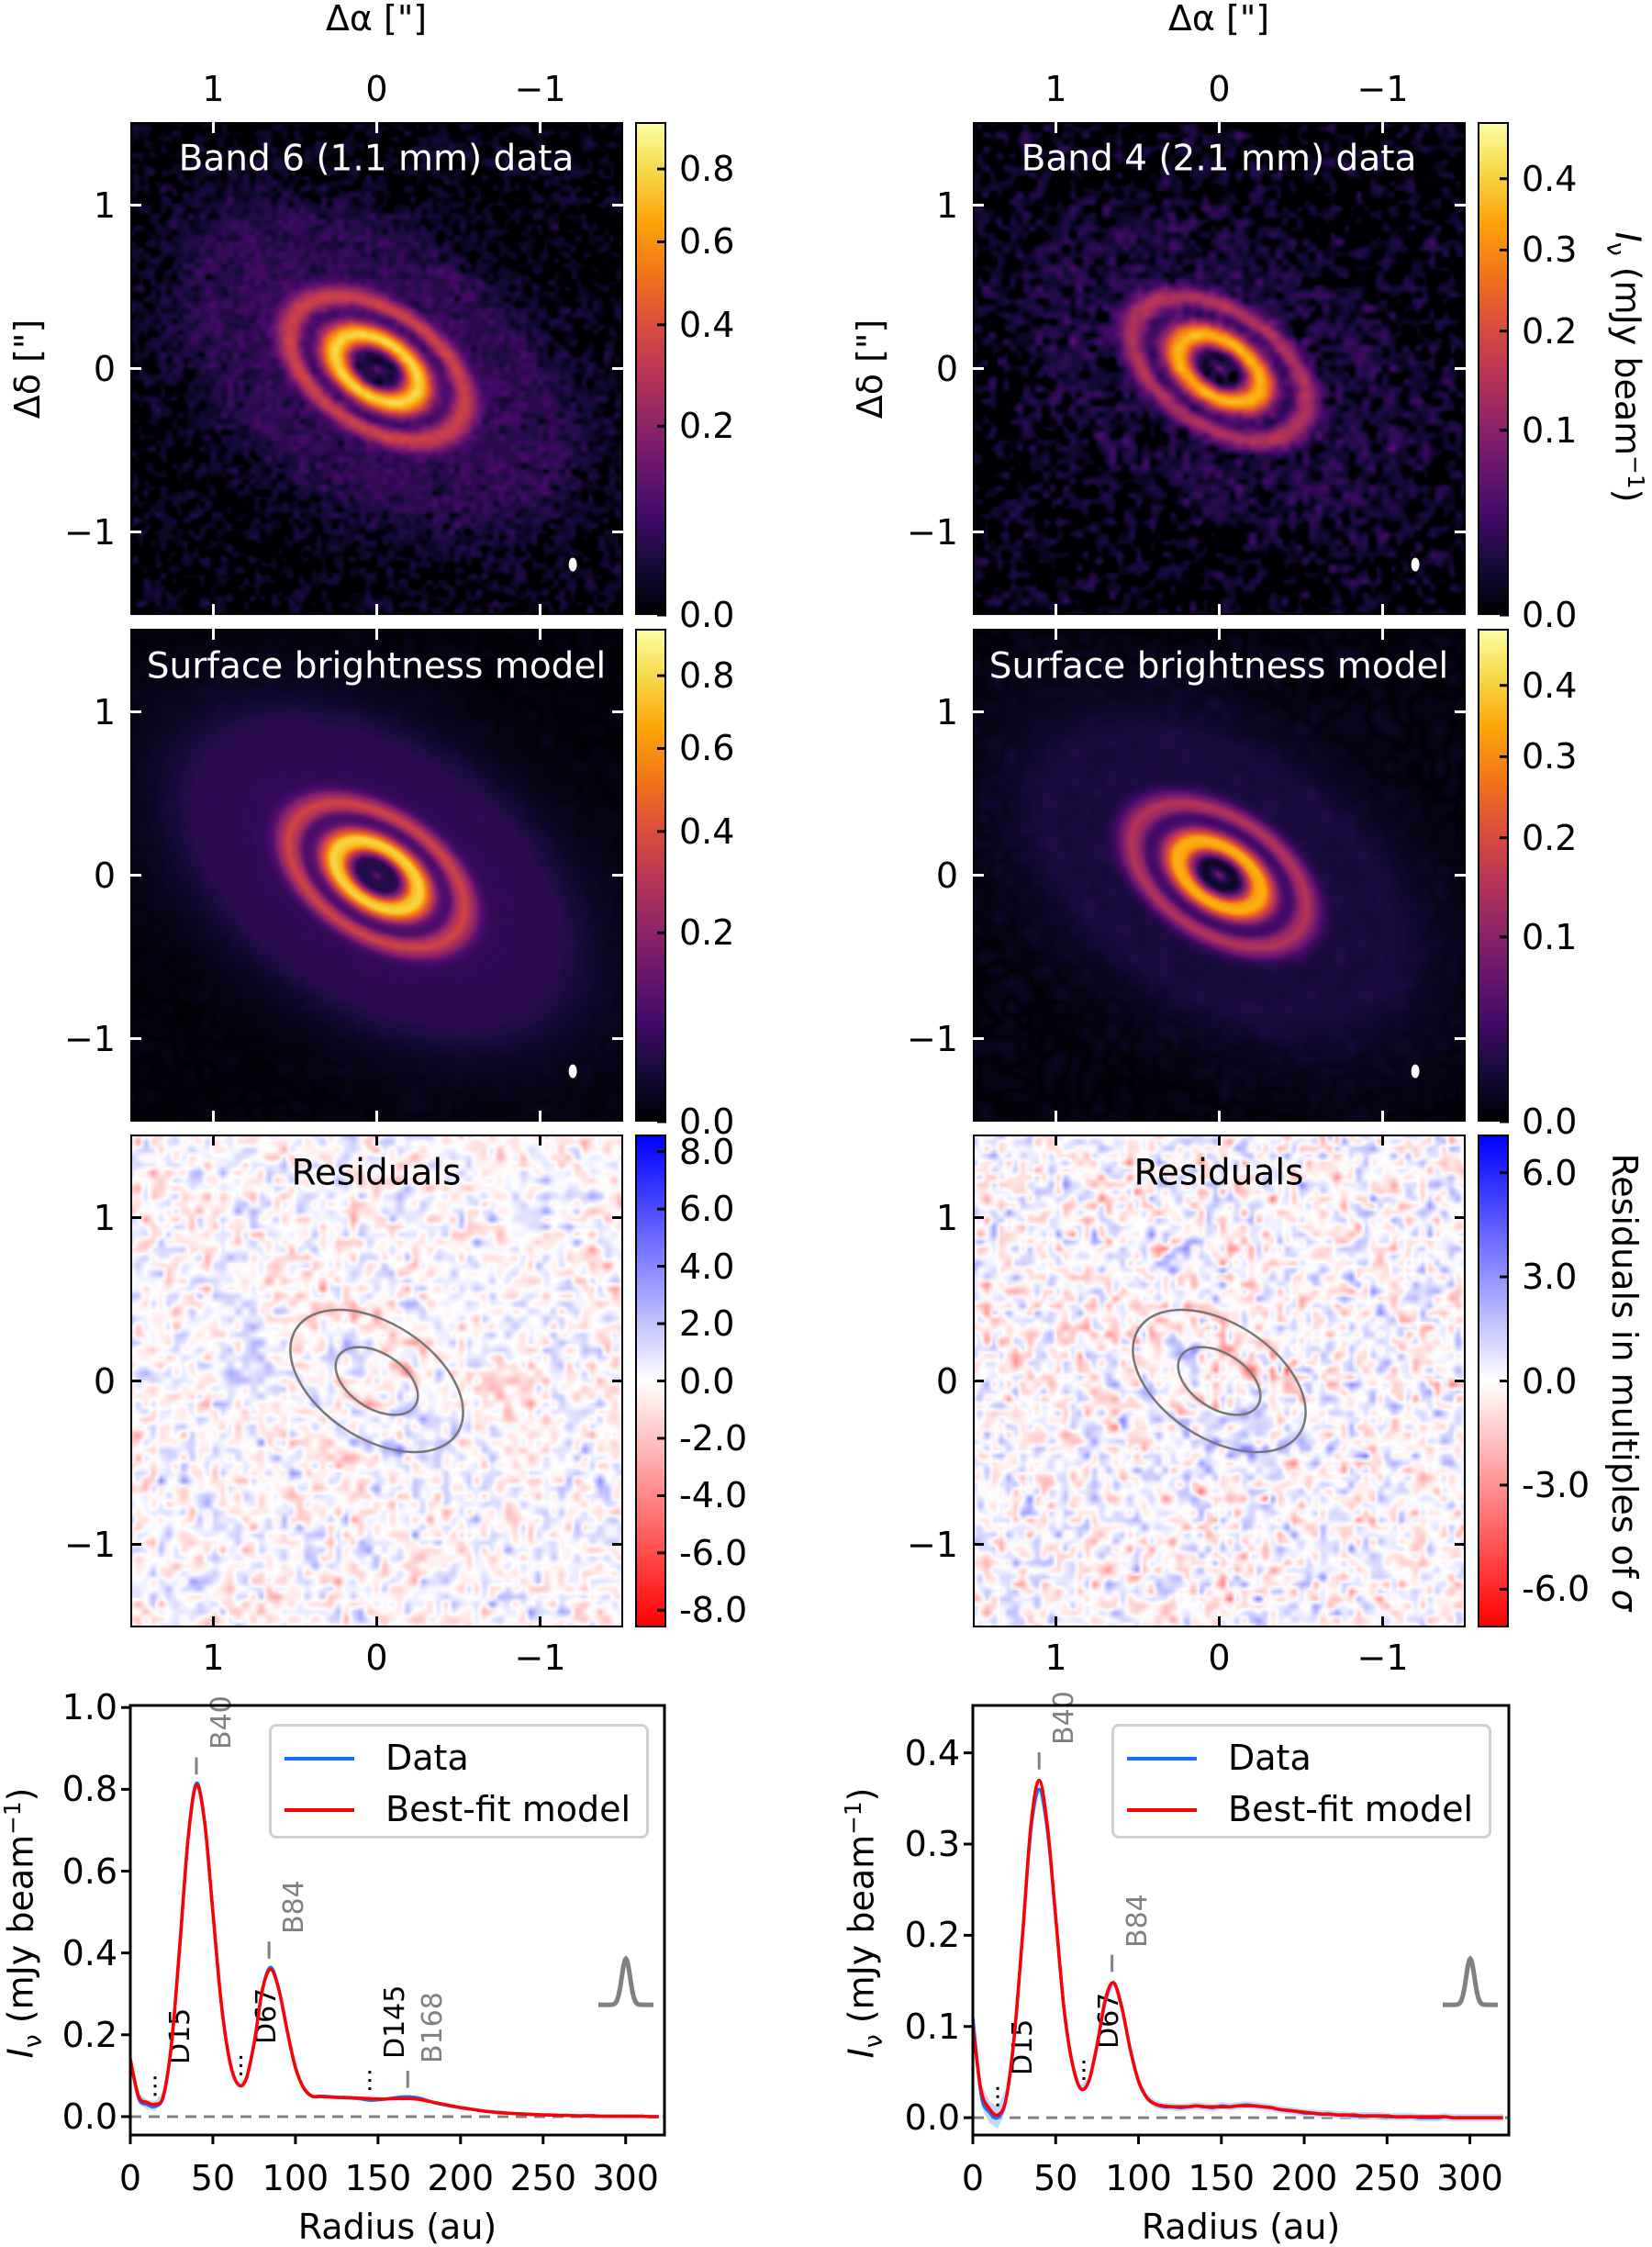 This screenshot has width=1652, height=2247. What do you see at coordinates (713, 1552) in the screenshot?
I see `colorbar-tick-label: -6.0` at bounding box center [713, 1552].